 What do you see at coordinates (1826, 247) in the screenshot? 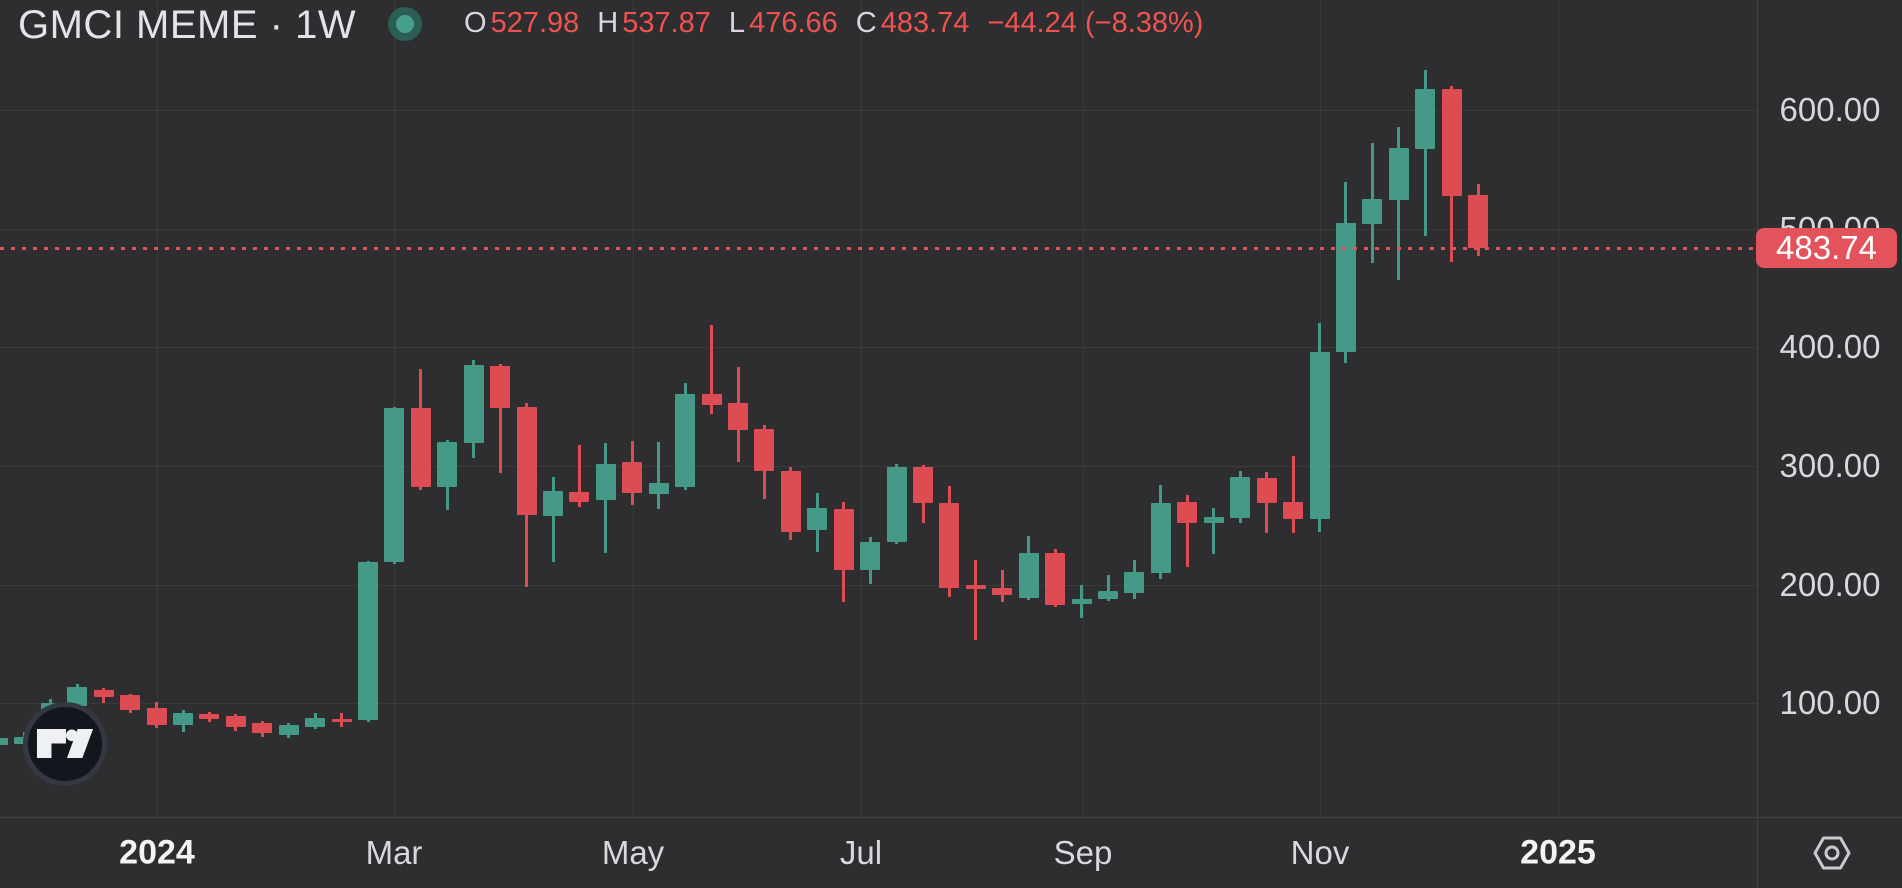
I see `current-price-tag: 483.74` at bounding box center [1826, 247].